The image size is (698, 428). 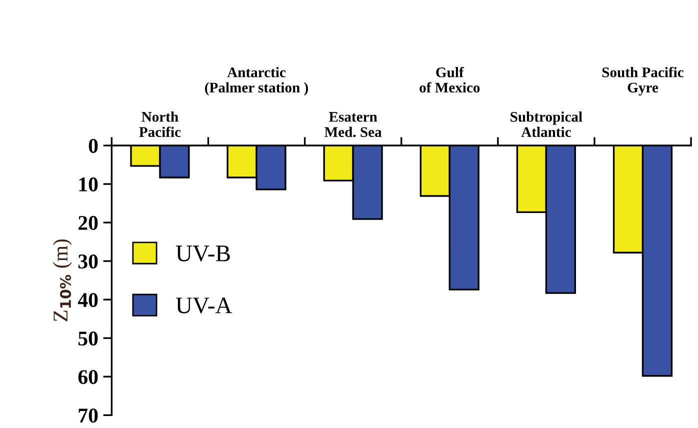 What do you see at coordinates (353, 125) in the screenshot?
I see `x-tick-label: Esatern Med. Sea` at bounding box center [353, 125].